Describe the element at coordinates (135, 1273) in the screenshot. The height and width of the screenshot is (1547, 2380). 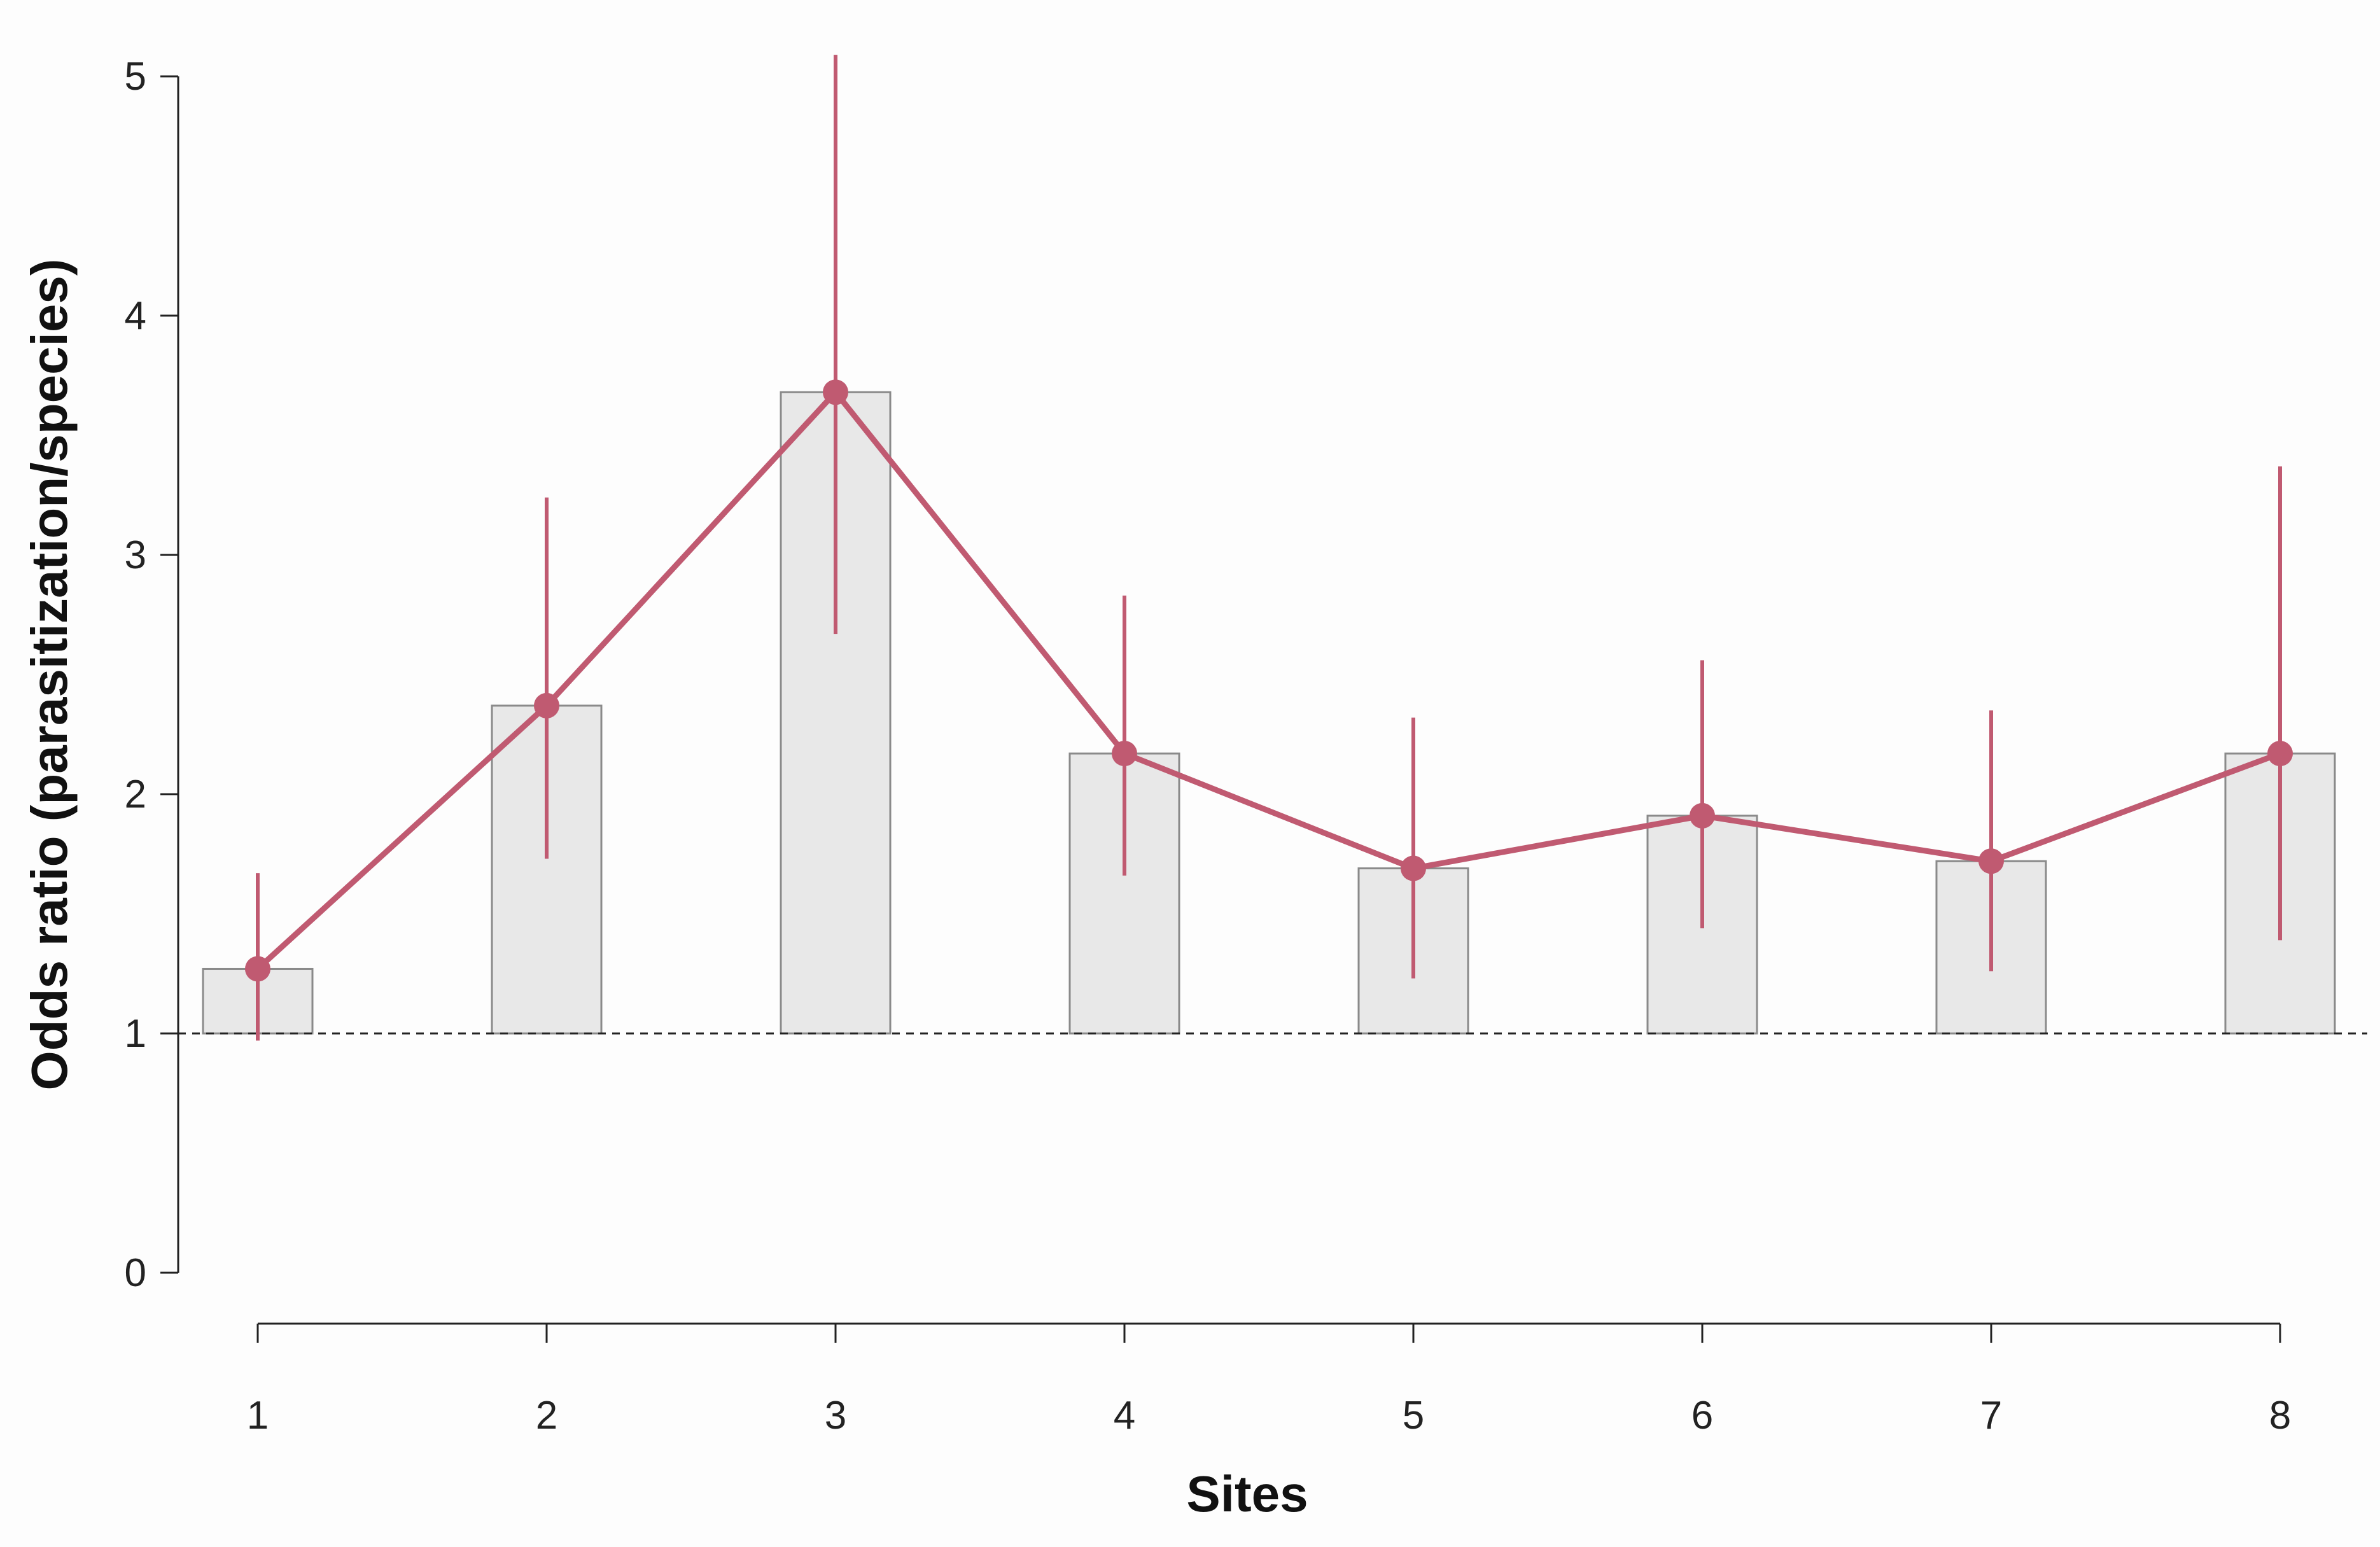
I see `y-tick-label-0: 0` at that location.